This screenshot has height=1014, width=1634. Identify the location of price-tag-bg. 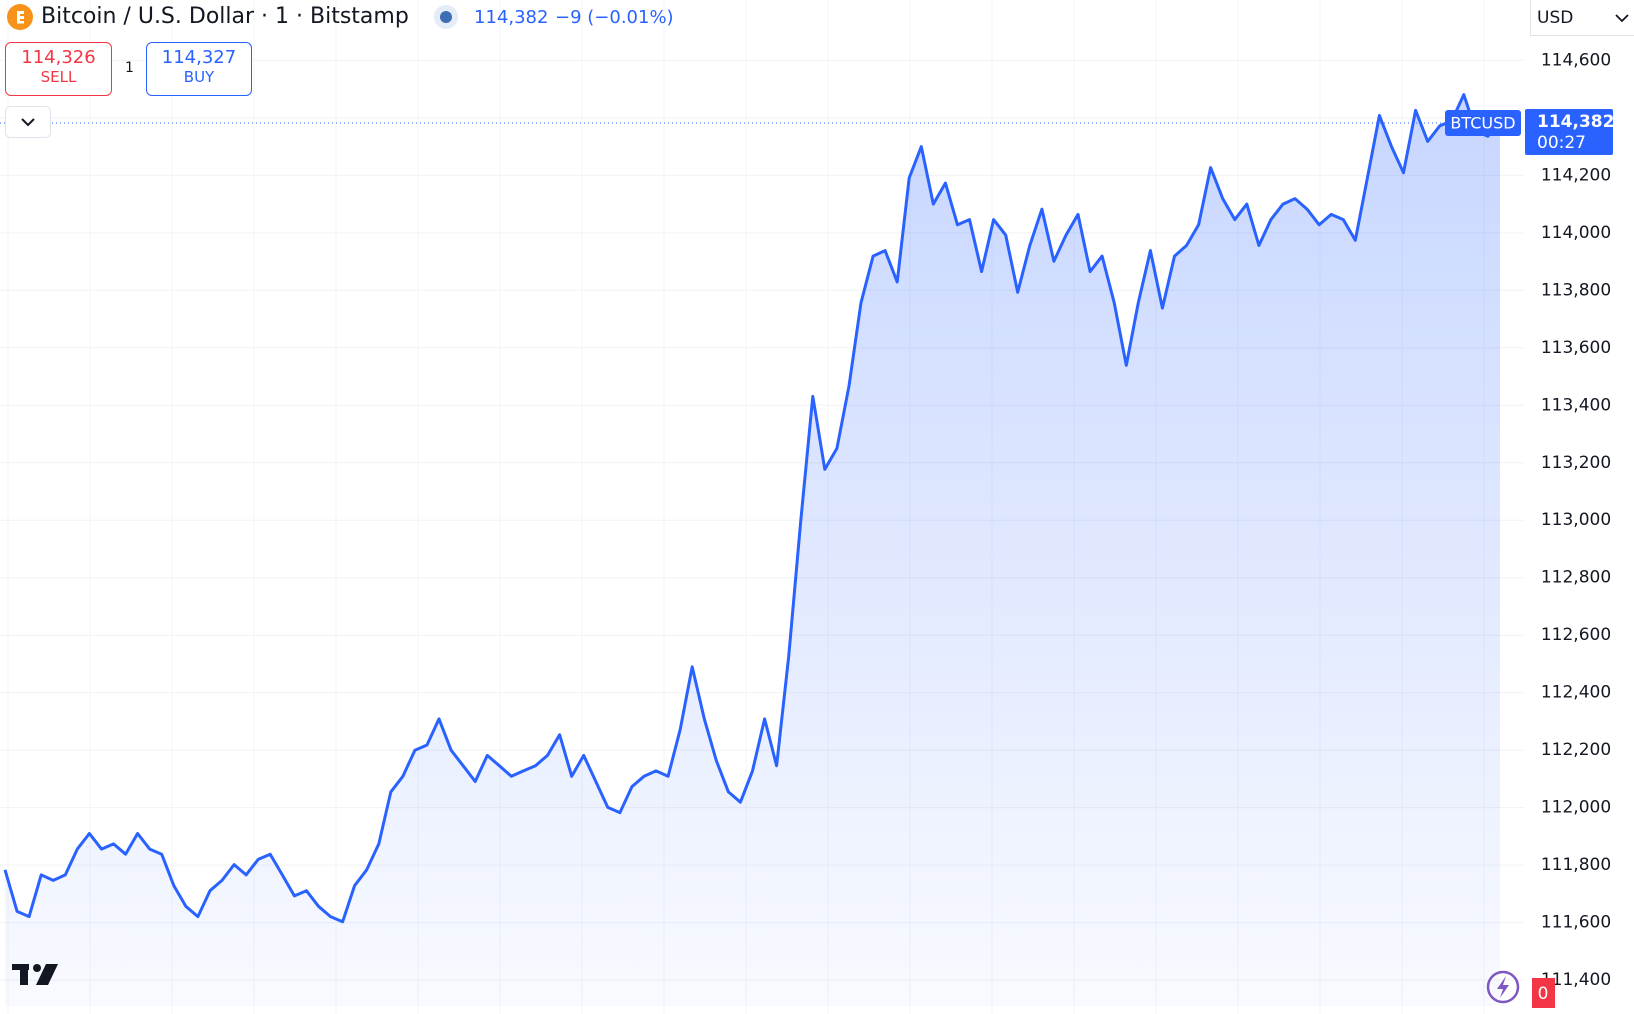
(1569, 132).